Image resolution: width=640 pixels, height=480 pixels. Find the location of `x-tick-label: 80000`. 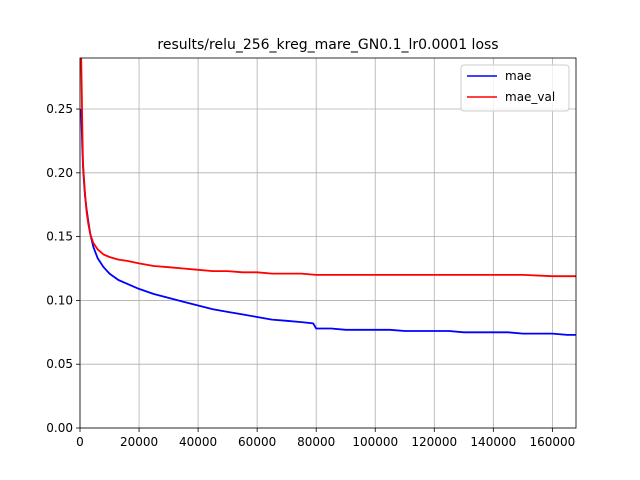

x-tick-label: 80000 is located at coordinates (316, 442).